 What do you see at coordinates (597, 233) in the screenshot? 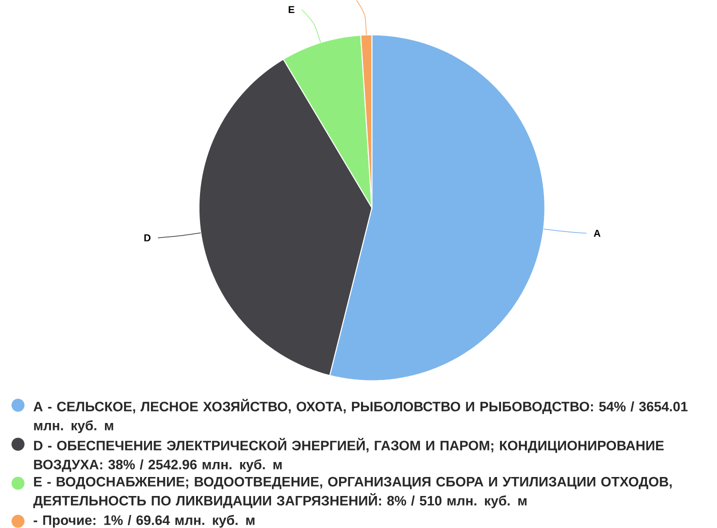
I see `text: A` at bounding box center [597, 233].